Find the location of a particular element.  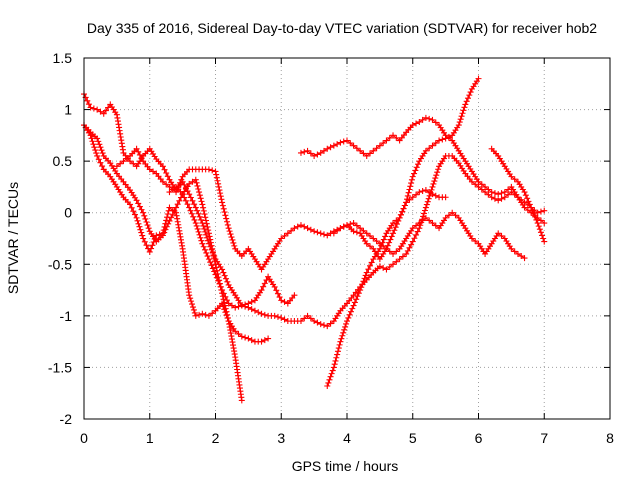

x-tick-label: 3 is located at coordinates (281, 438).